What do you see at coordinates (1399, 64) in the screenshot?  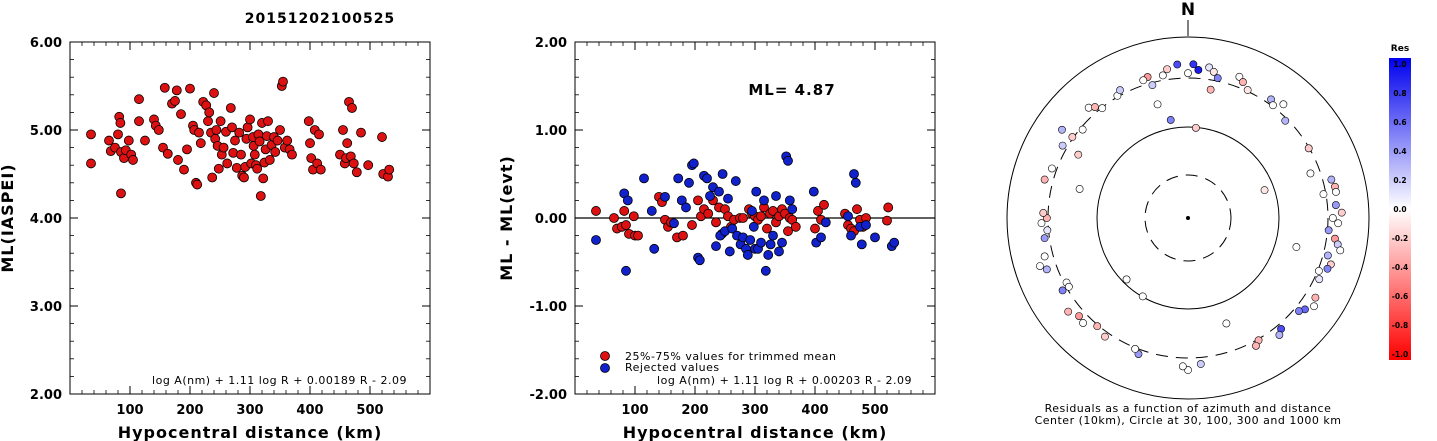 I see `colorbar-tick-label: 1.0` at bounding box center [1399, 64].